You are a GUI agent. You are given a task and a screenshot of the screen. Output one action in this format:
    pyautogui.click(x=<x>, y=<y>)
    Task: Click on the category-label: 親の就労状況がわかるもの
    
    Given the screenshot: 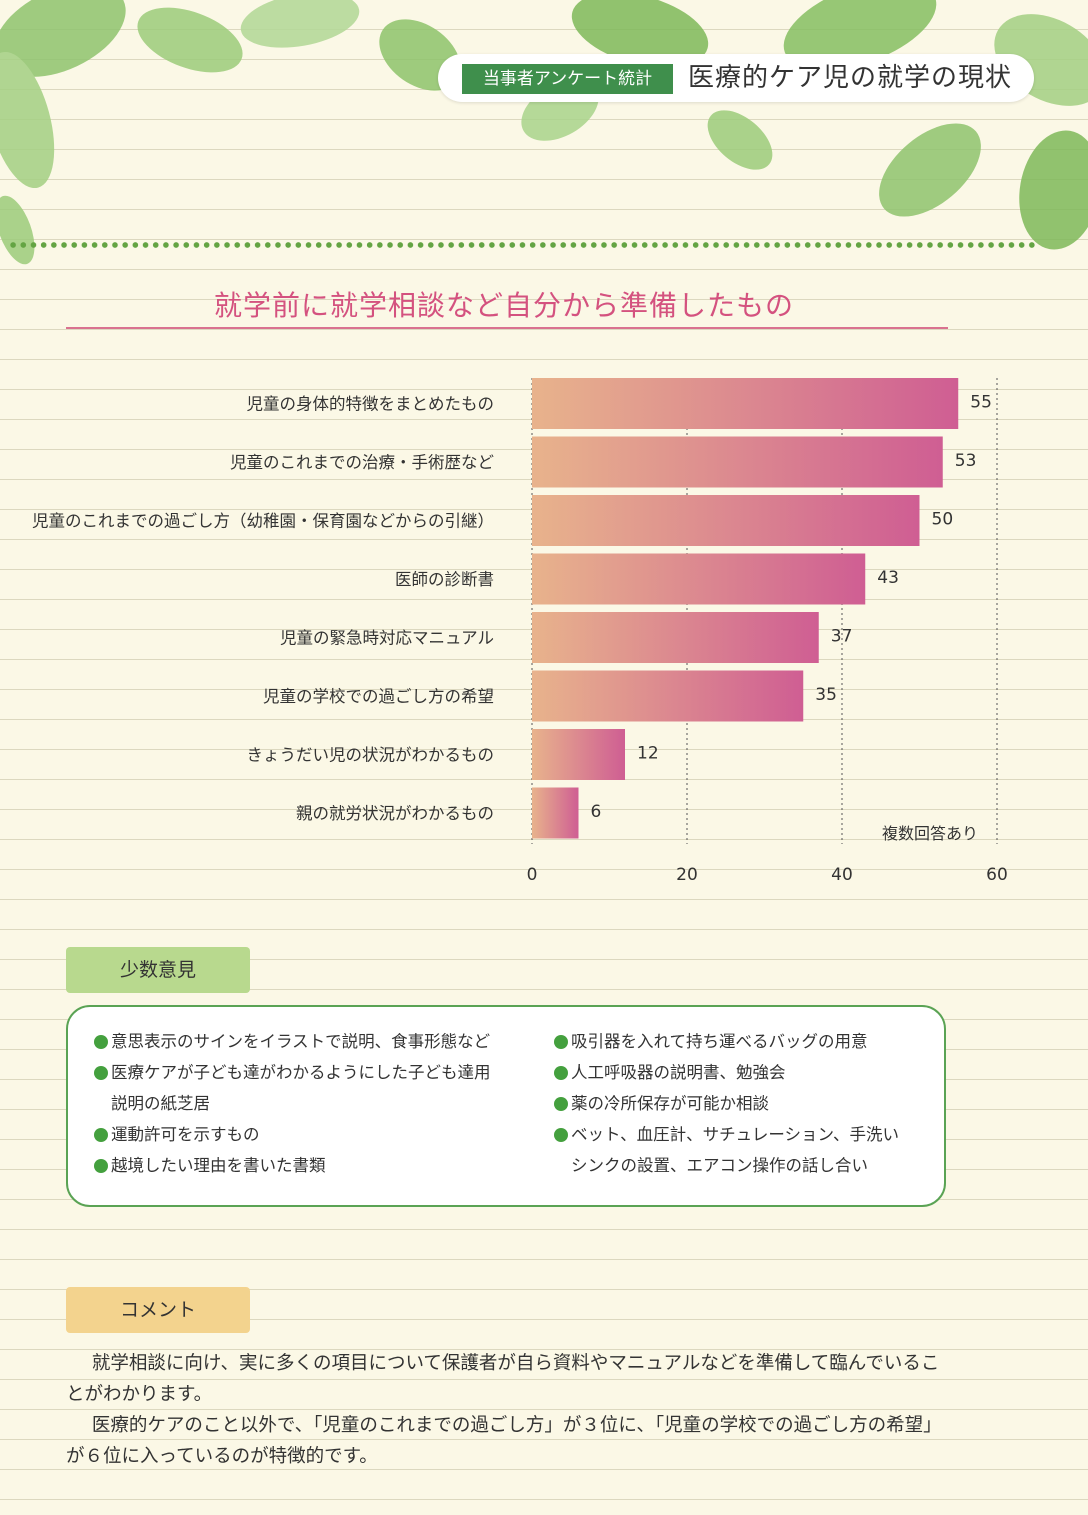 What is the action you would take?
    pyautogui.click(x=395, y=813)
    